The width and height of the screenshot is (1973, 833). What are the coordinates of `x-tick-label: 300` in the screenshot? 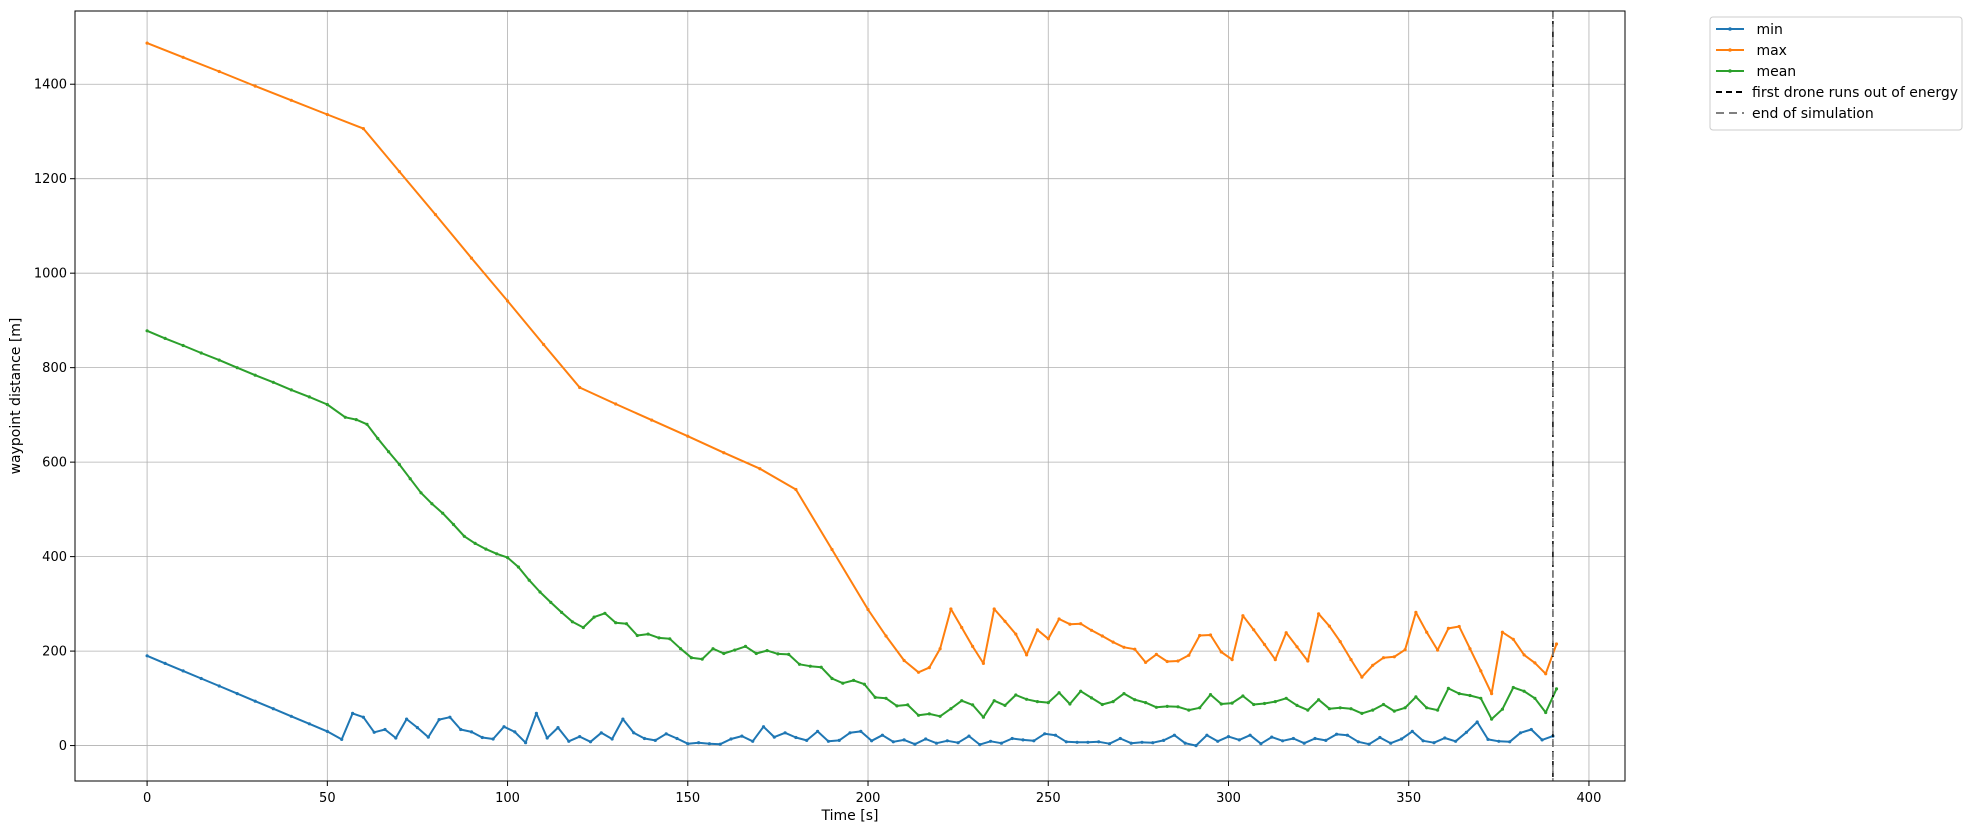 It's located at (1228, 798).